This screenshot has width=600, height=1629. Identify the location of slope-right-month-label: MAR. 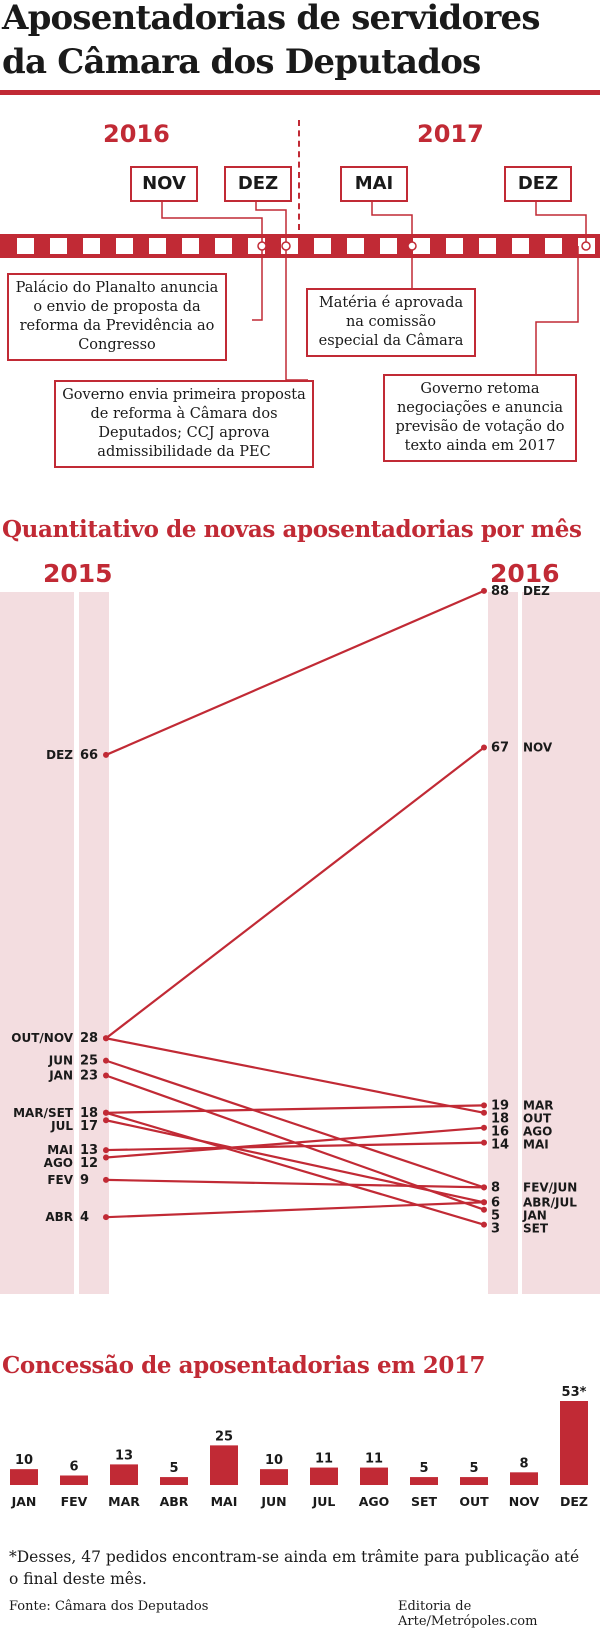
(538, 1105).